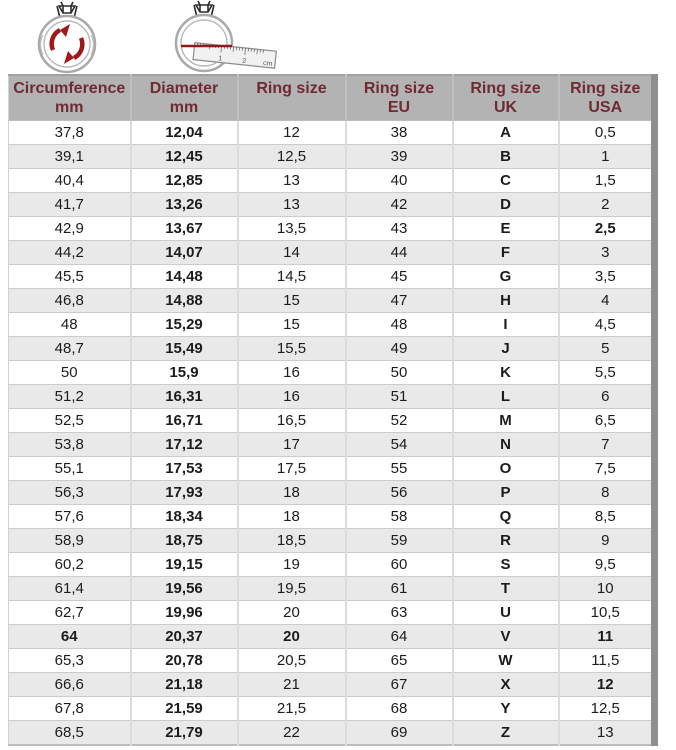  I want to click on cell-ring-size: 22, so click(291, 732).